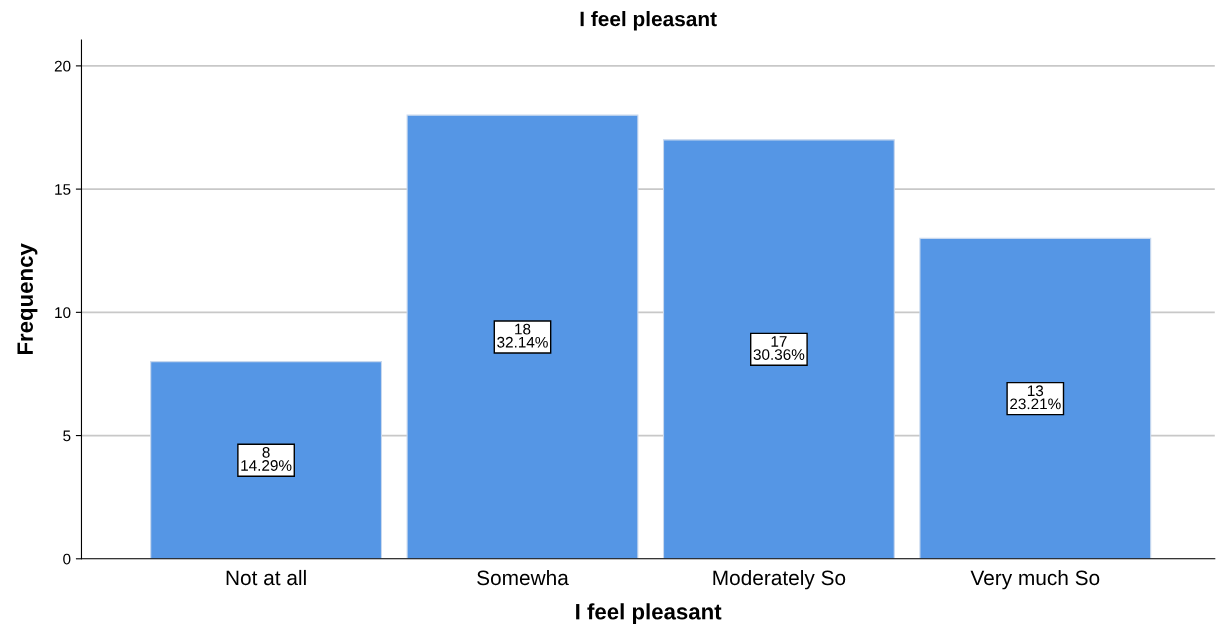 This screenshot has width=1216, height=635. Describe the element at coordinates (779, 579) in the screenshot. I see `x-tick-label: Moderately So` at that location.